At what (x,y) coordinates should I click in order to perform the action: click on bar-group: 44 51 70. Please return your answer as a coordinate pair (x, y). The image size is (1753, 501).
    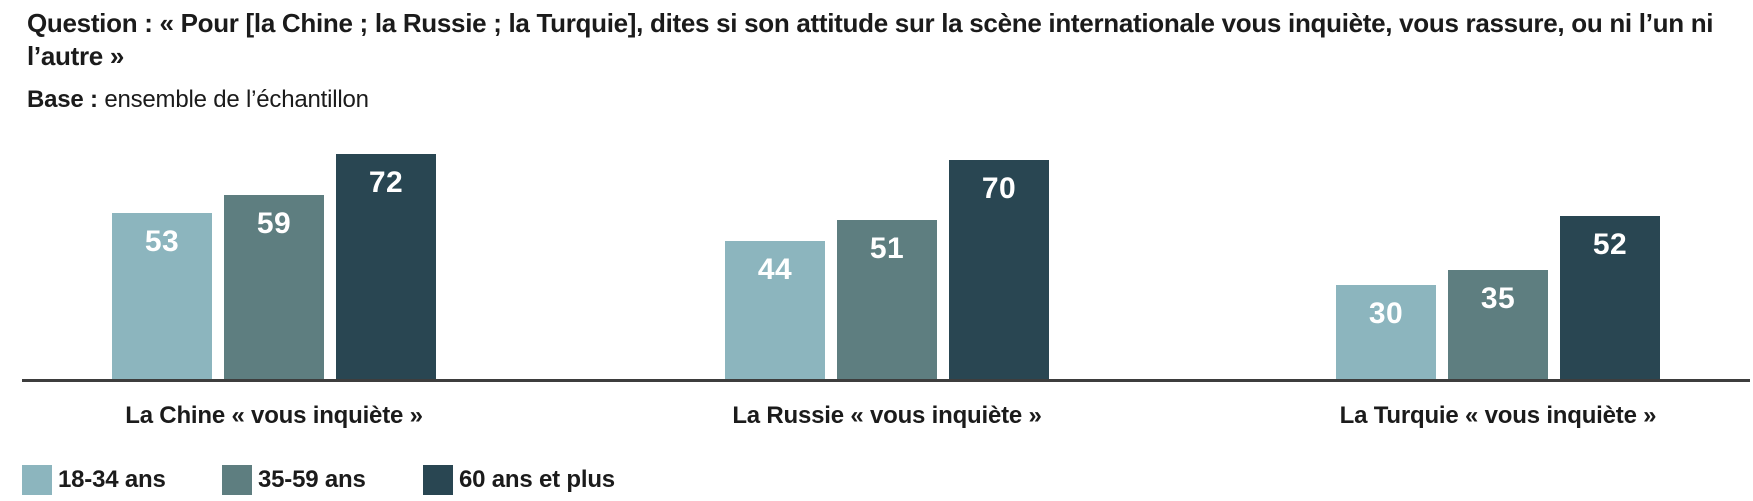
    Looking at the image, I should click on (887, 249).